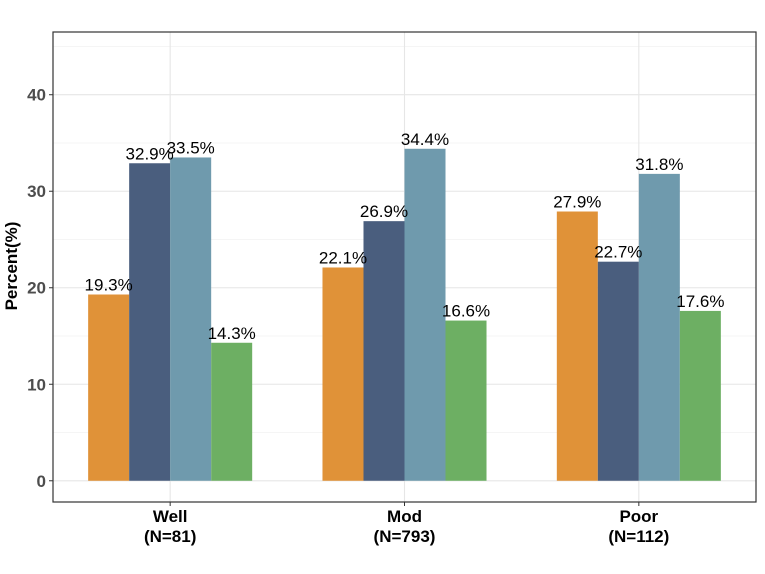 Image resolution: width=765 pixels, height=574 pixels. I want to click on bar-value-label: 22.1%, so click(343, 257).